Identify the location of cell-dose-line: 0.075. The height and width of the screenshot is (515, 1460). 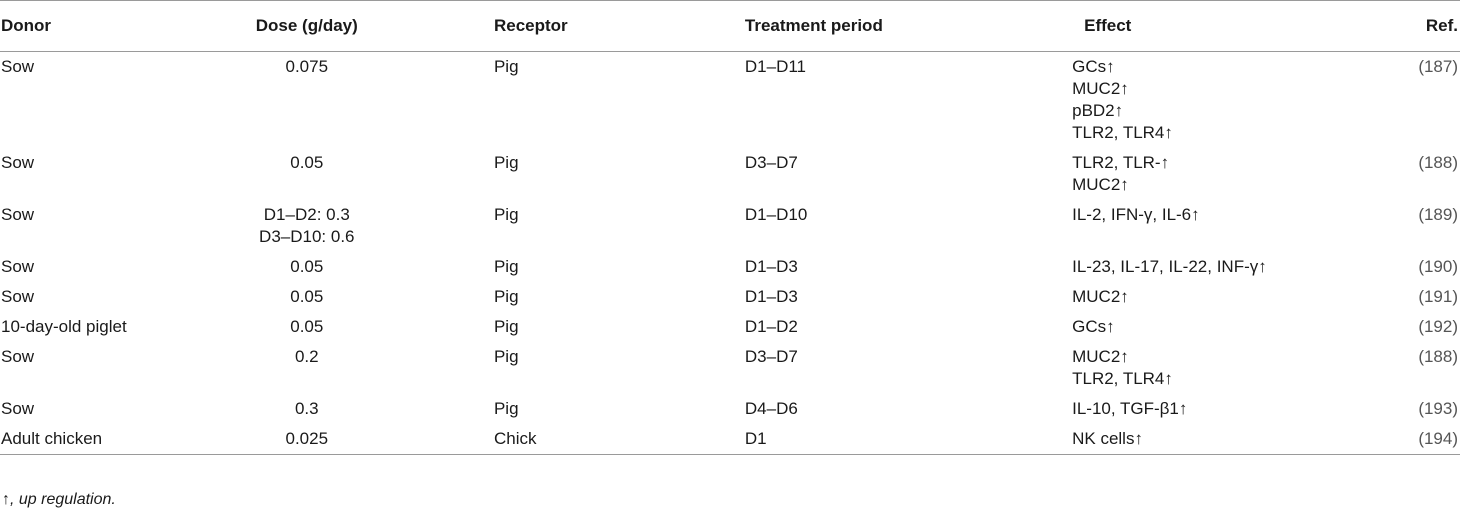
(307, 66).